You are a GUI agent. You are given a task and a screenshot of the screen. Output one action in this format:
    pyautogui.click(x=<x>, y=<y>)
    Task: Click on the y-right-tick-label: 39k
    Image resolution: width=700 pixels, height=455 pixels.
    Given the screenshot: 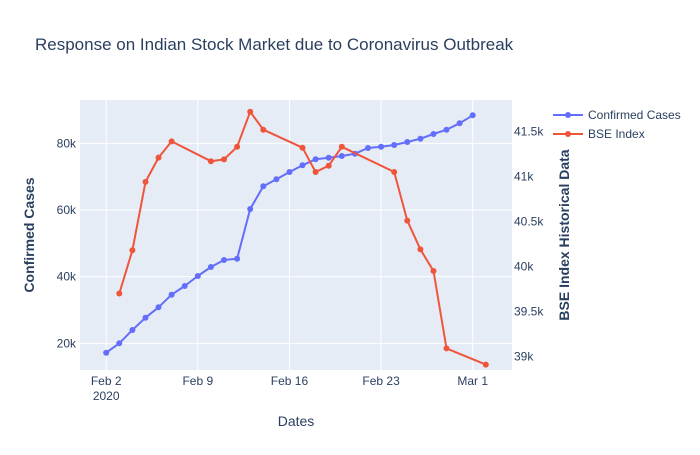 What is the action you would take?
    pyautogui.click(x=524, y=357)
    